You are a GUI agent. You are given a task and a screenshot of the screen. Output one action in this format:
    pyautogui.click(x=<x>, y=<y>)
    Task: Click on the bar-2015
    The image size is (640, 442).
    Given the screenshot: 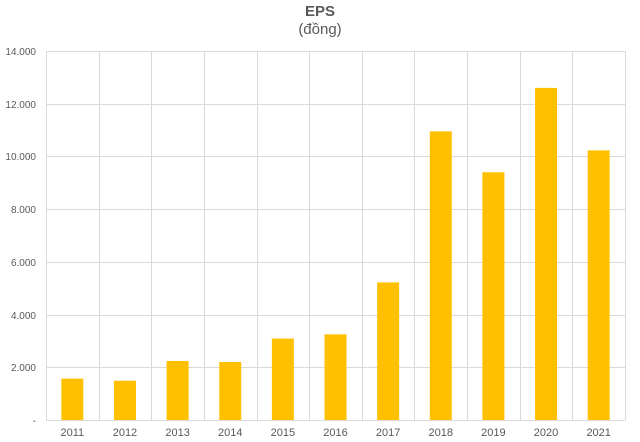 What is the action you would take?
    pyautogui.click(x=282, y=379)
    